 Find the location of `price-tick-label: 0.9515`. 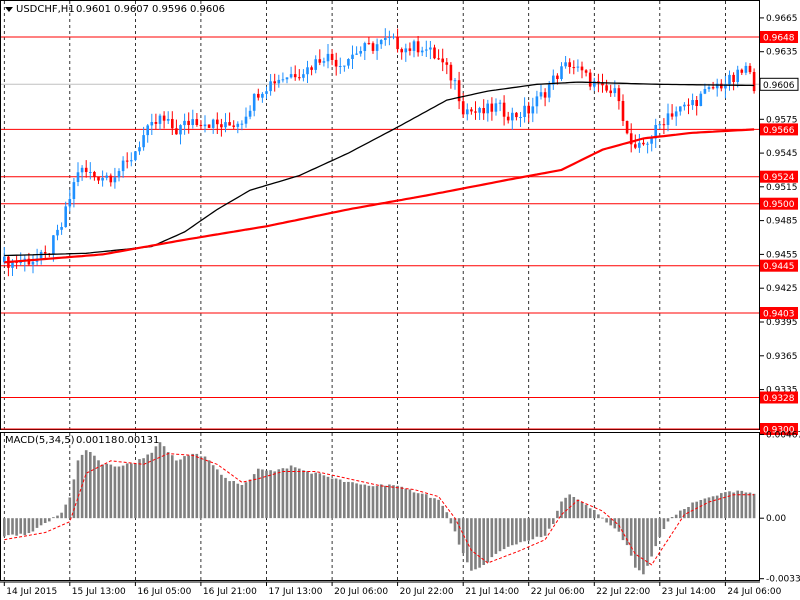

price-tick-label: 0.9515 is located at coordinates (782, 188).